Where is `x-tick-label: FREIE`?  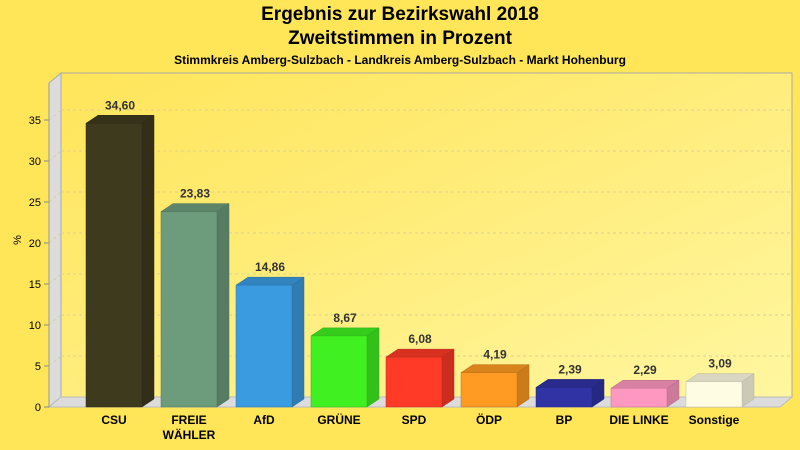
x-tick-label: FREIE is located at coordinates (188, 420).